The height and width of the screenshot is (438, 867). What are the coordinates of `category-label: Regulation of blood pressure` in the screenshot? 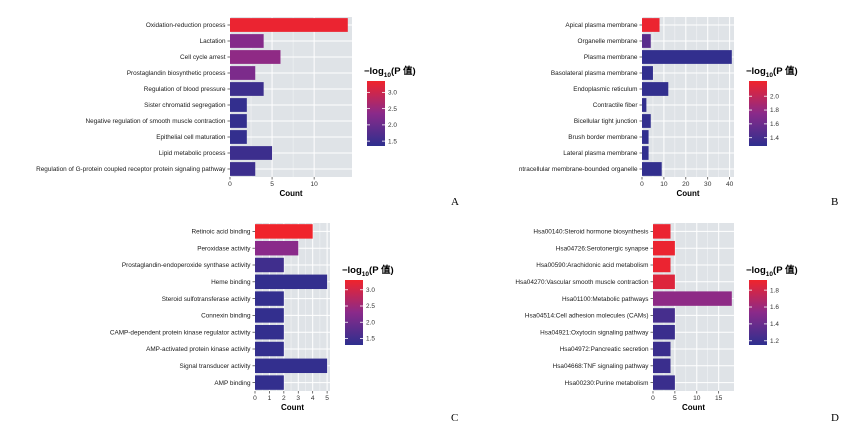 It's located at (185, 89).